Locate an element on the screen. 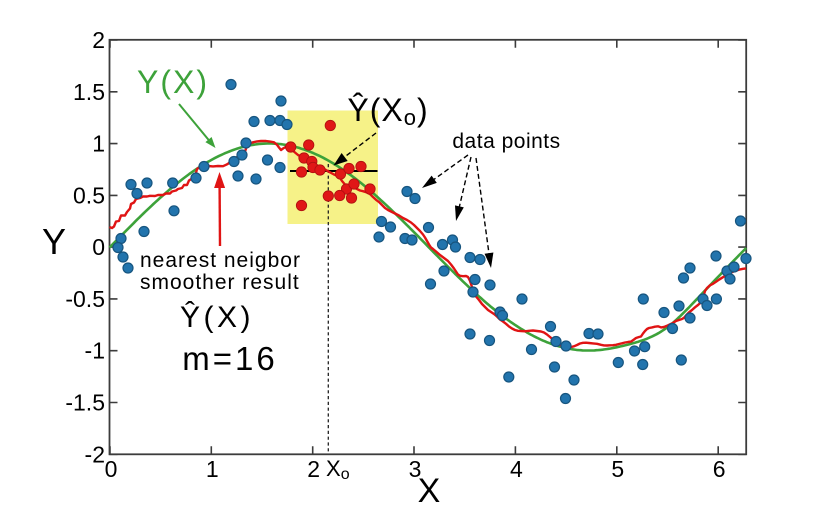 This screenshot has height=517, width=827. svg-text: -1 is located at coordinates (95, 351).